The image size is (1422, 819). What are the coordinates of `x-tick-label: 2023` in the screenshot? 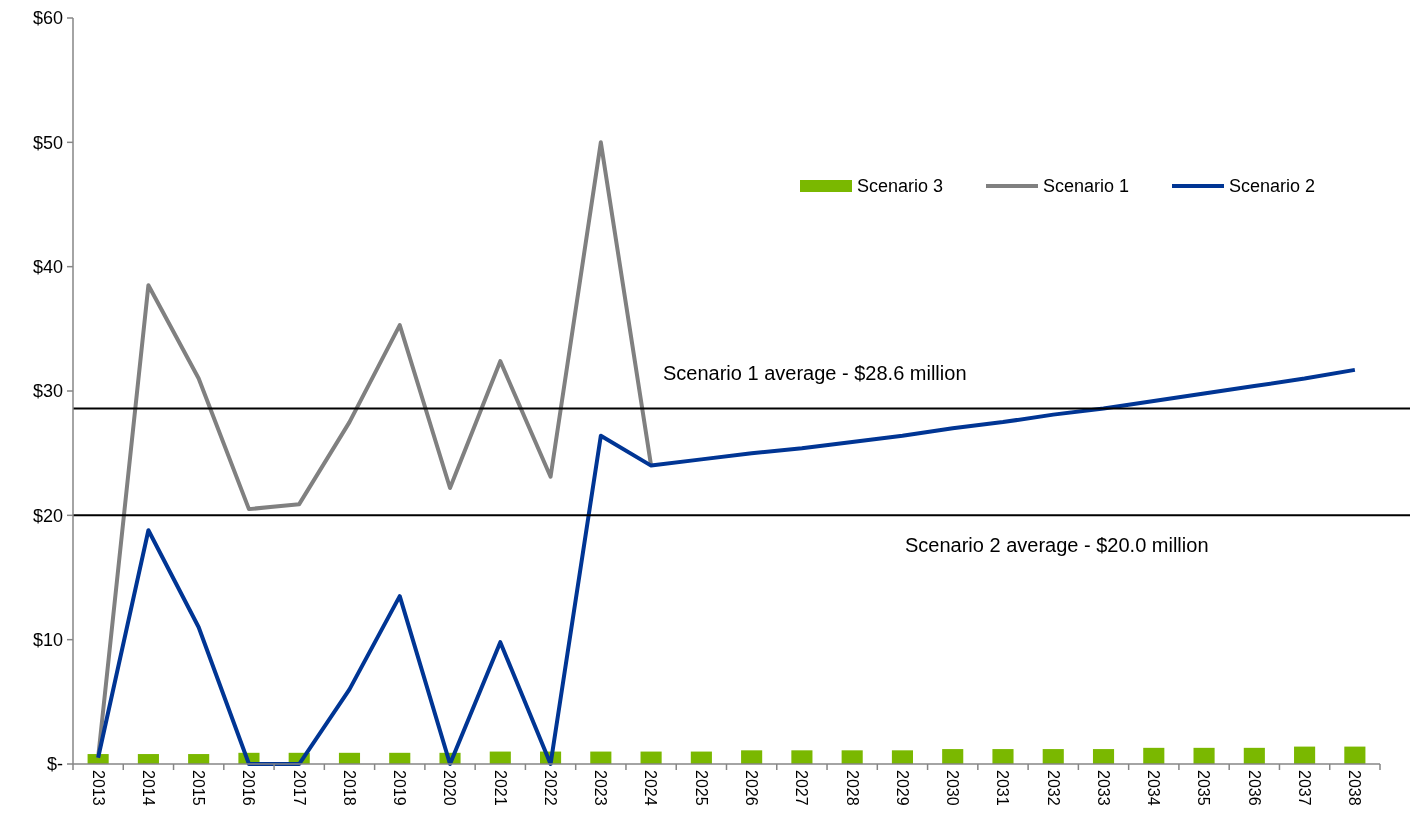 It's located at (601, 788).